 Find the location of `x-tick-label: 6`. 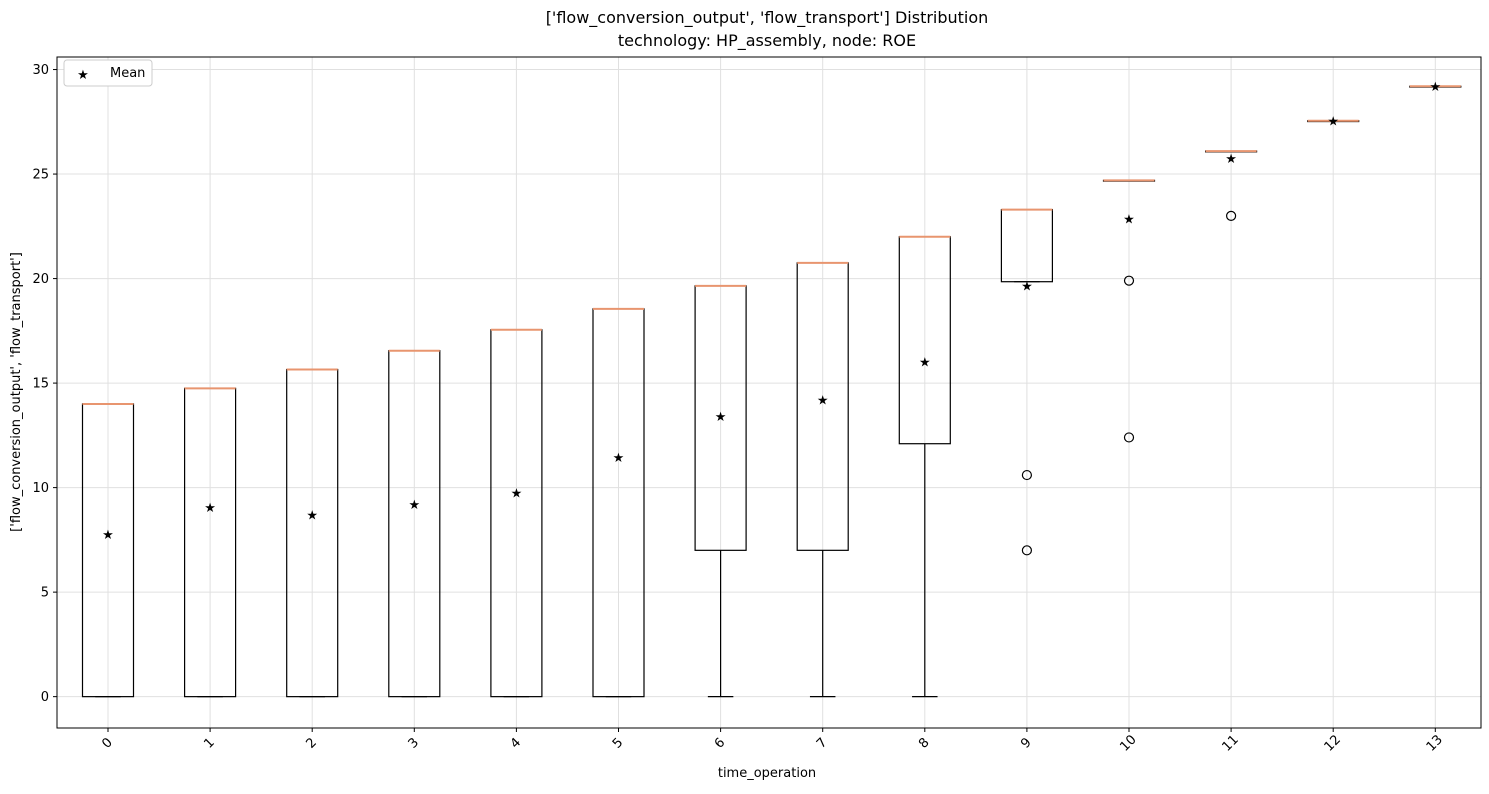

x-tick-label: 6 is located at coordinates (720, 743).